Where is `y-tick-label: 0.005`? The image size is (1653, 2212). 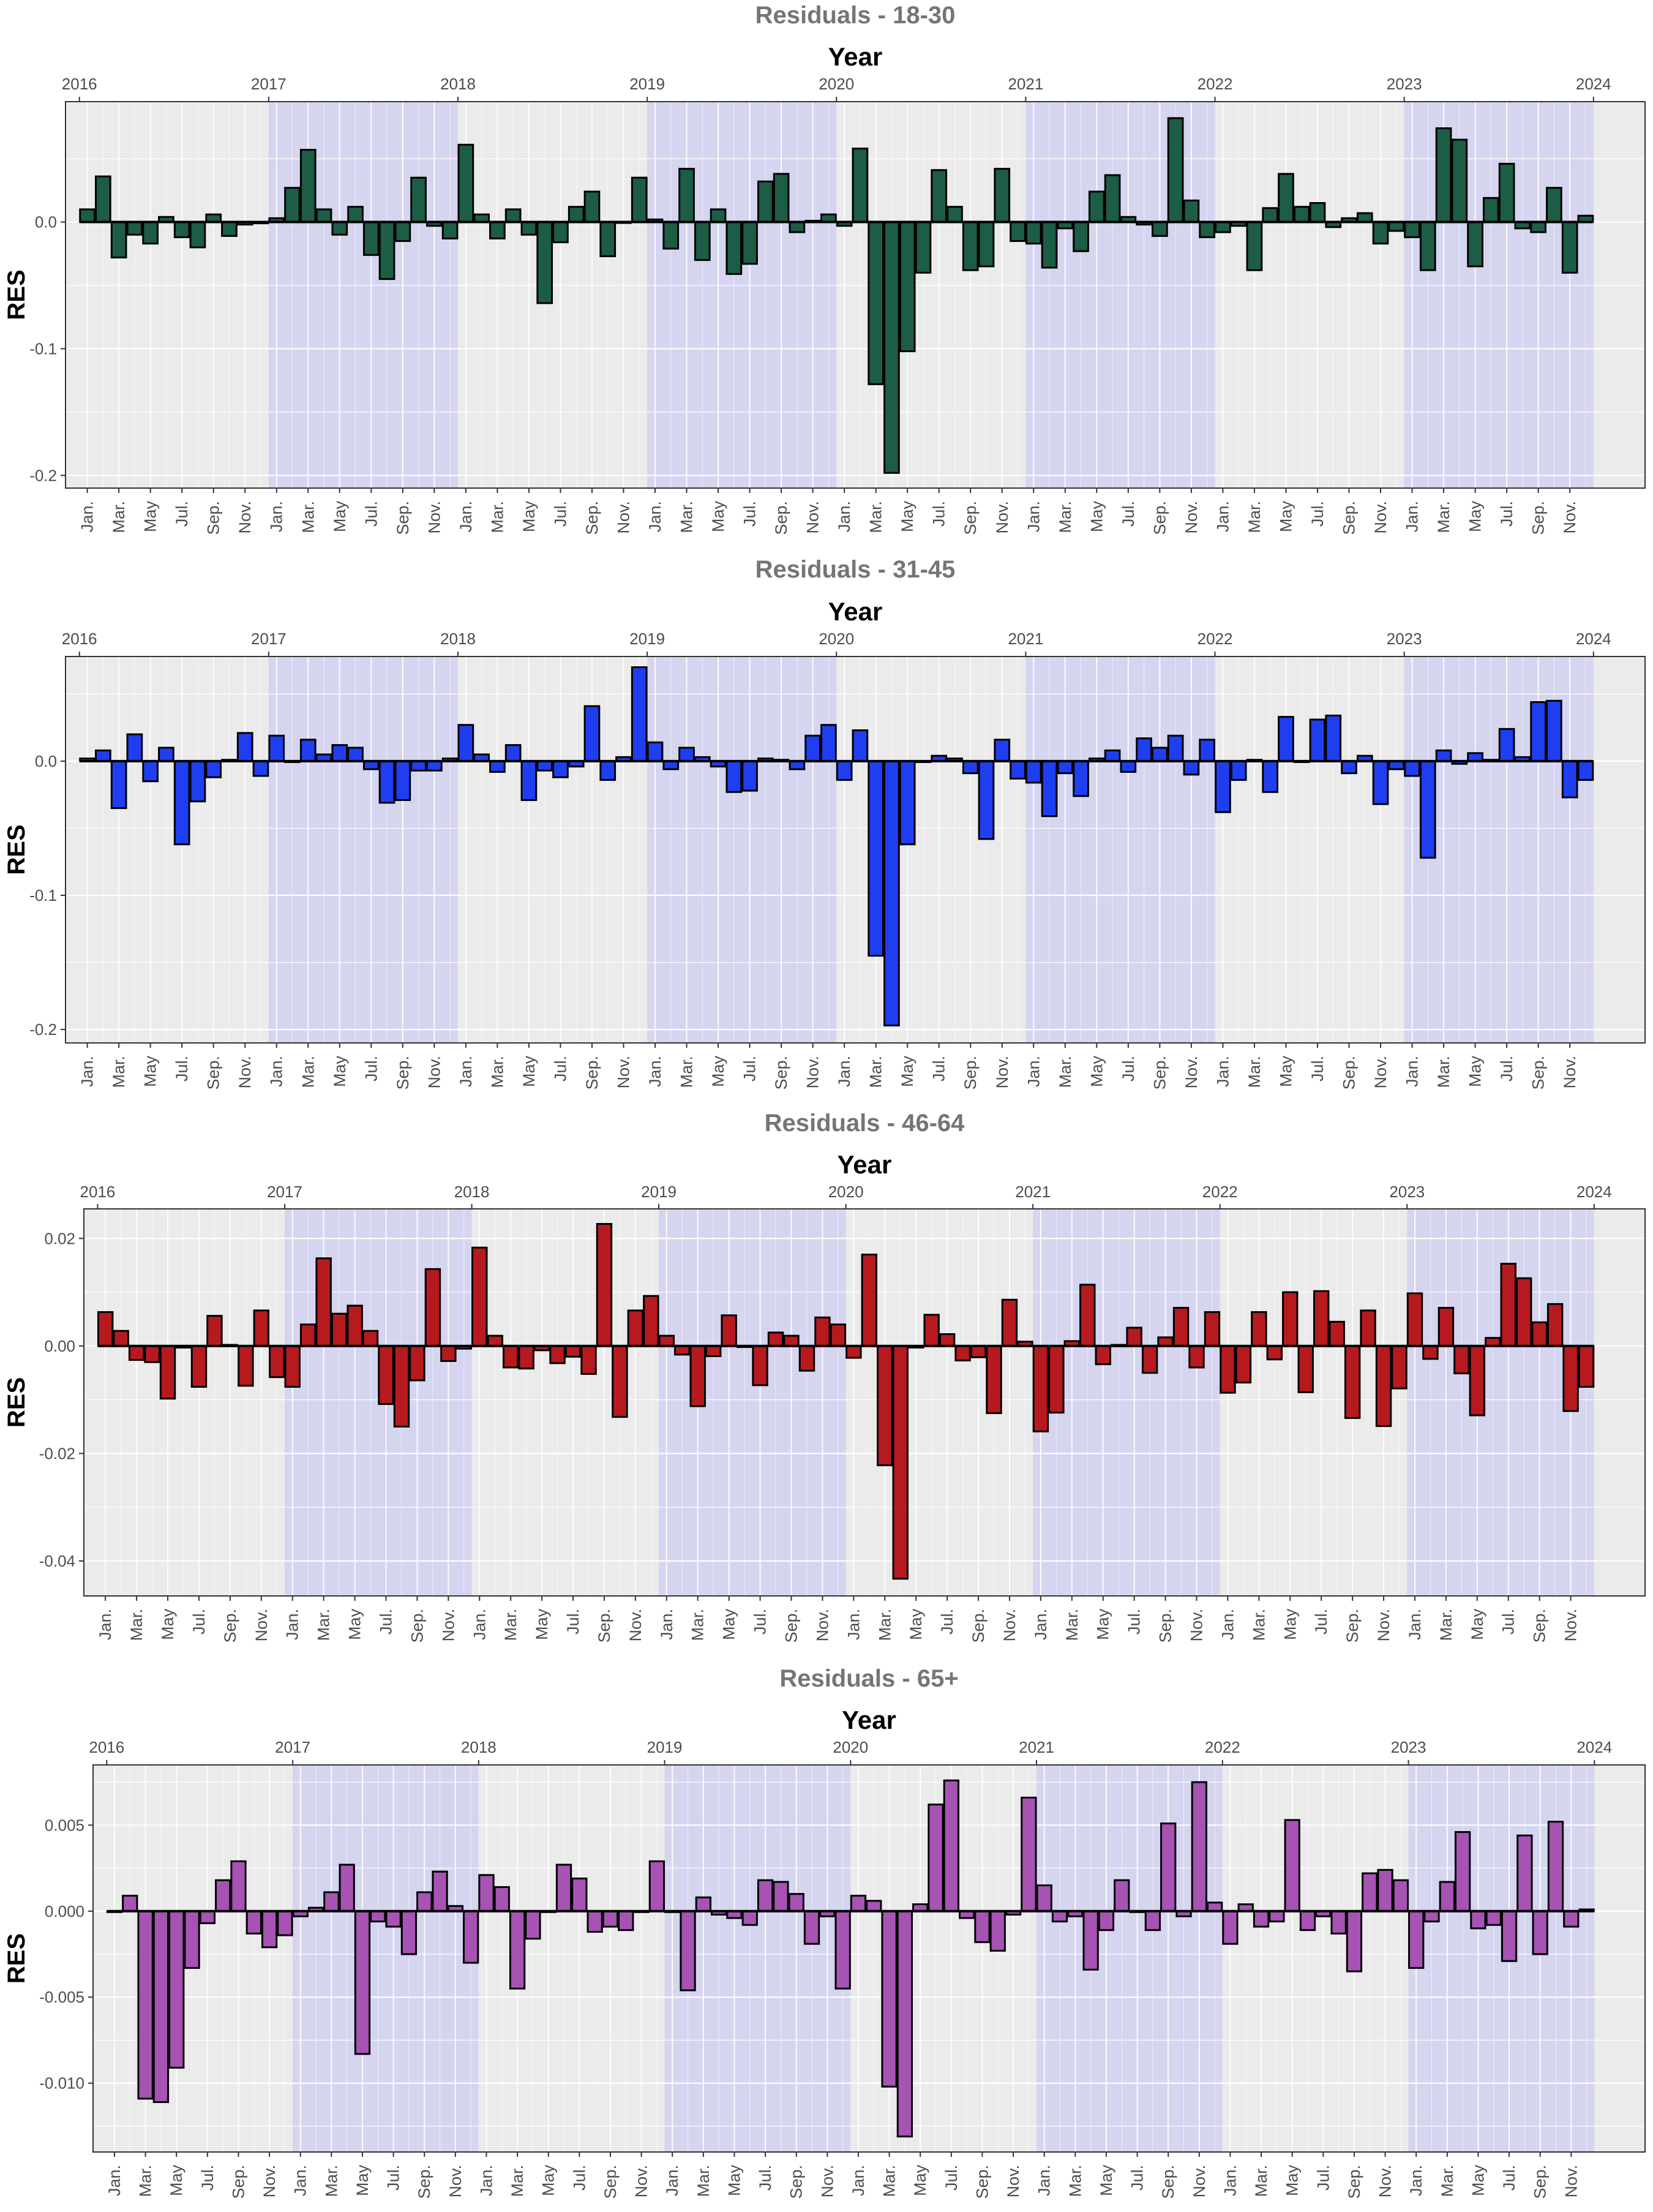
y-tick-label: 0.005 is located at coordinates (64, 1825).